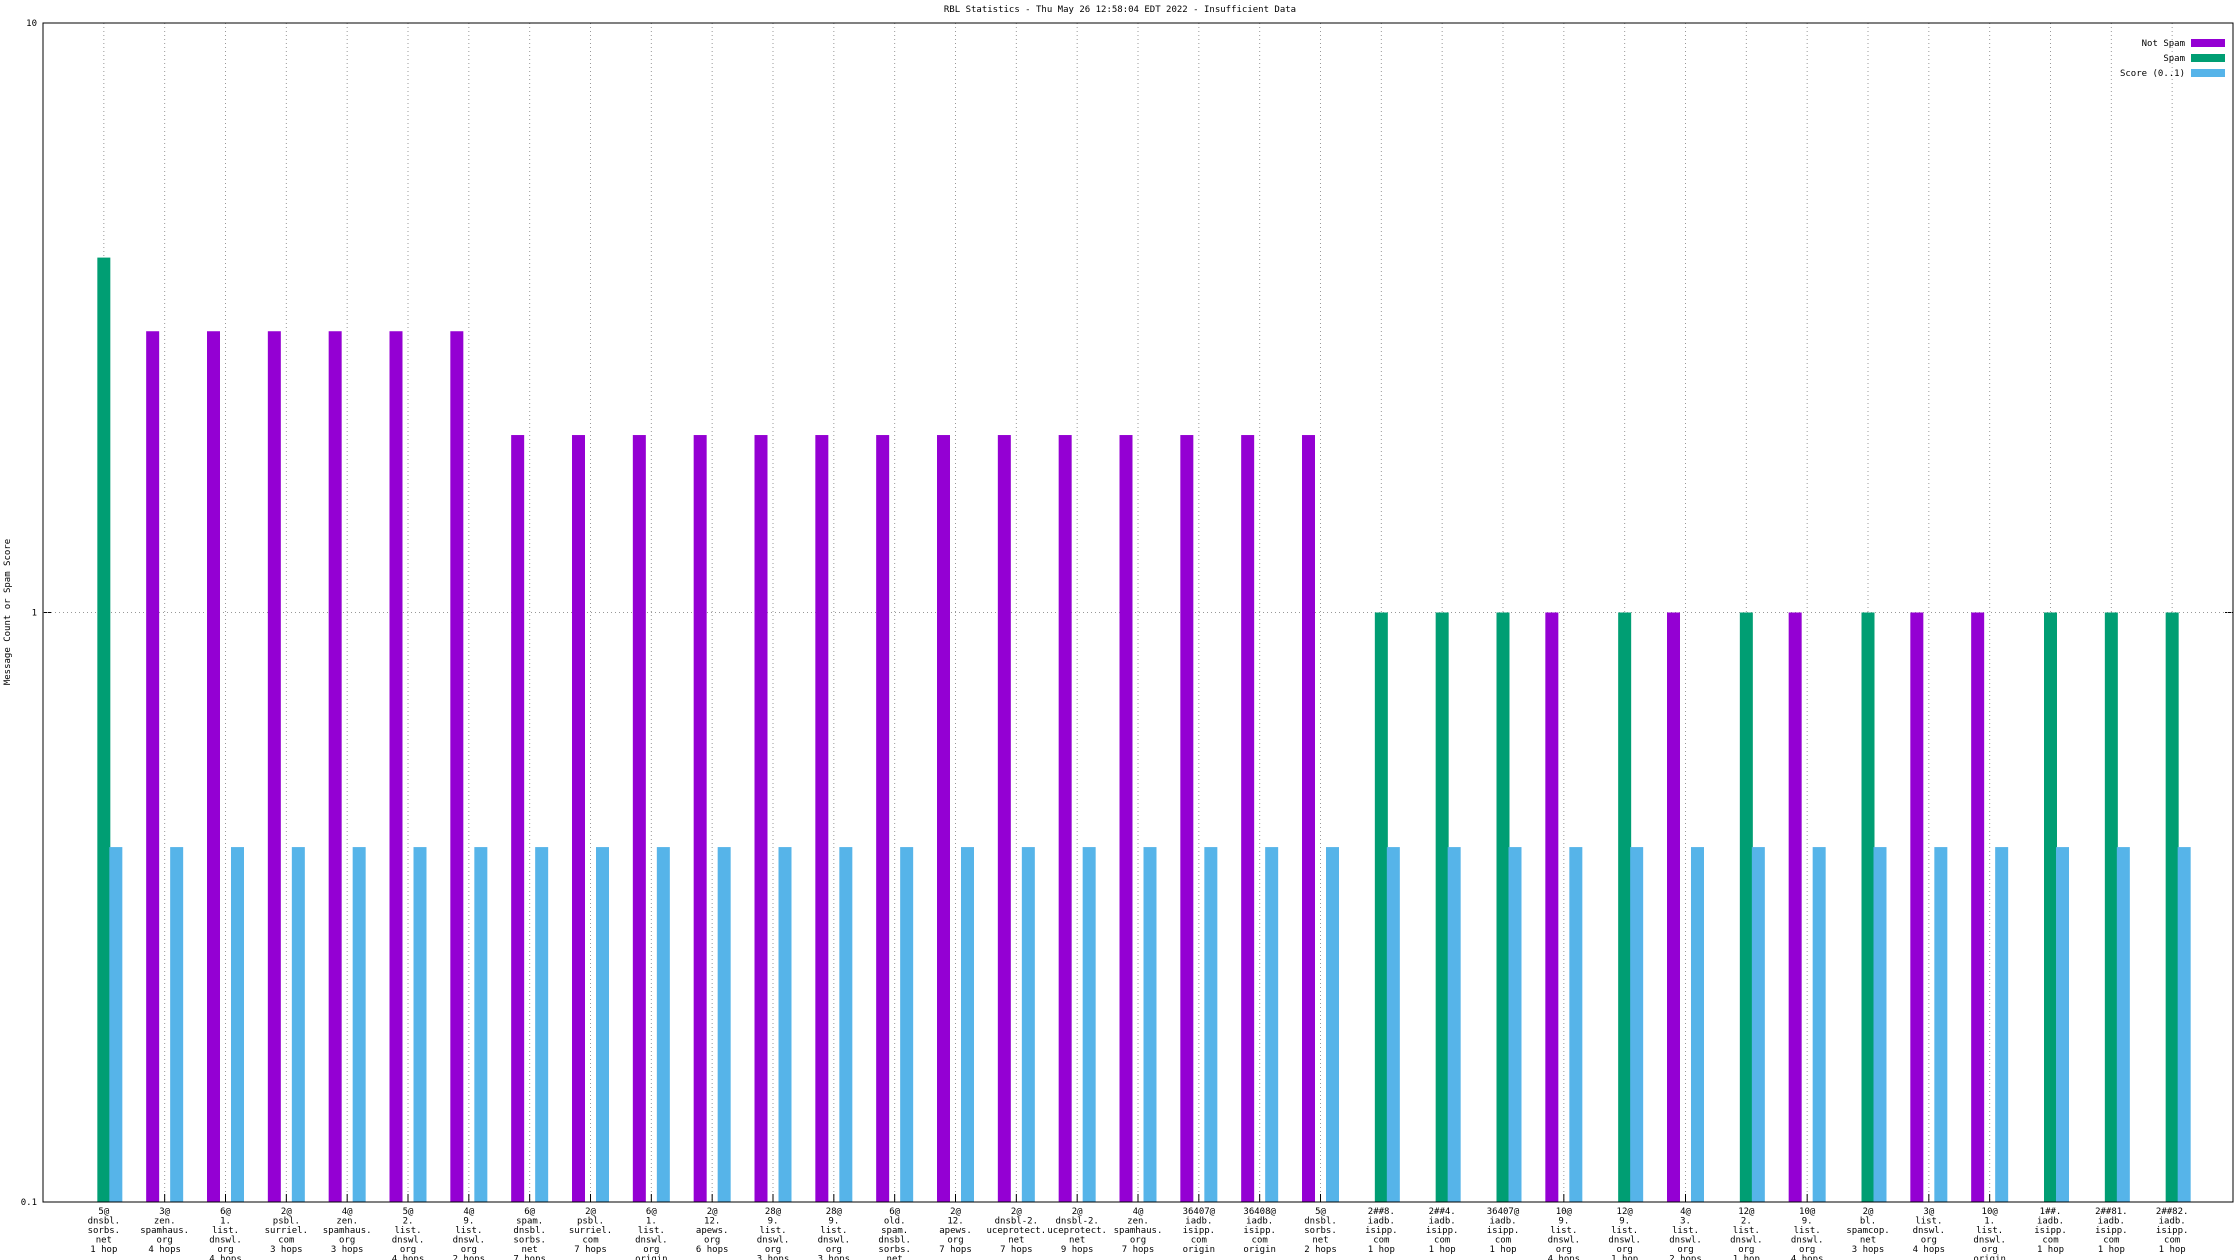 Image resolution: width=2240 pixels, height=1260 pixels. What do you see at coordinates (712, 1250) in the screenshot?
I see `x-tick-label: 6 hops` at bounding box center [712, 1250].